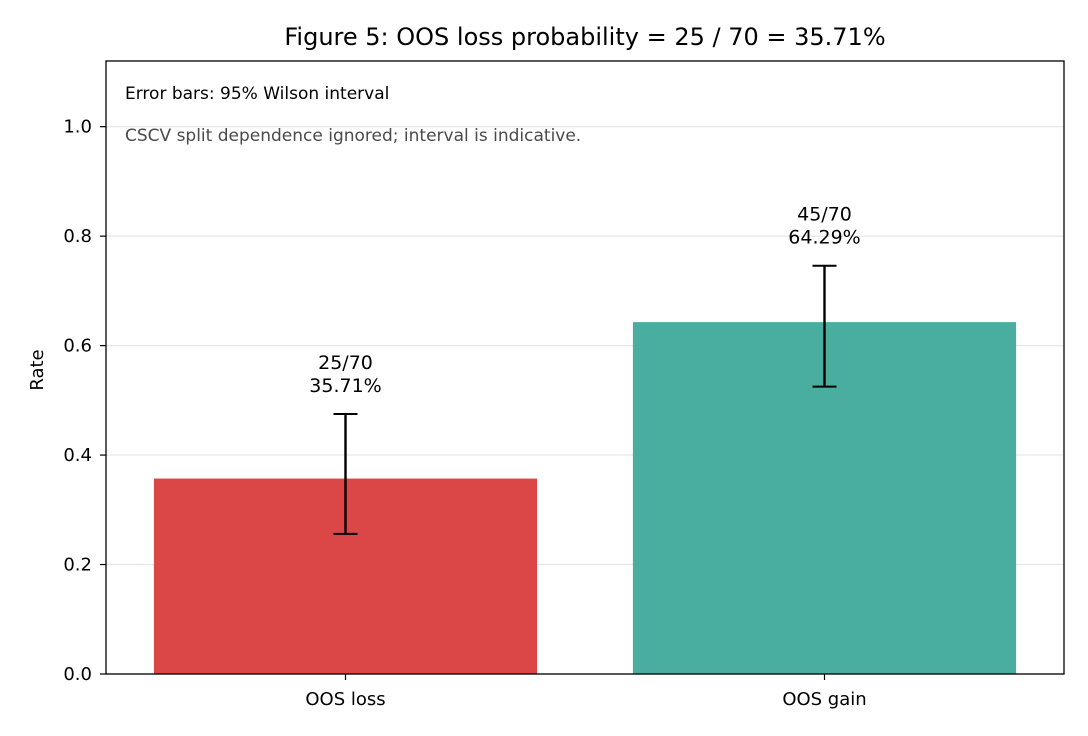  Describe the element at coordinates (77, 346) in the screenshot. I see `y-tick-label: 0.6` at that location.